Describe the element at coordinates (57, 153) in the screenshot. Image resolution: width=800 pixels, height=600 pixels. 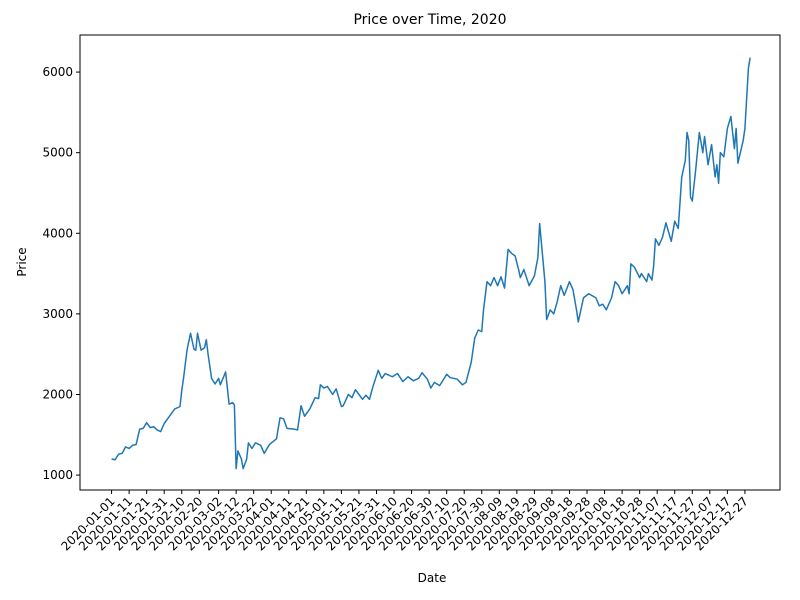
I see `y-tick-label: 5000` at that location.